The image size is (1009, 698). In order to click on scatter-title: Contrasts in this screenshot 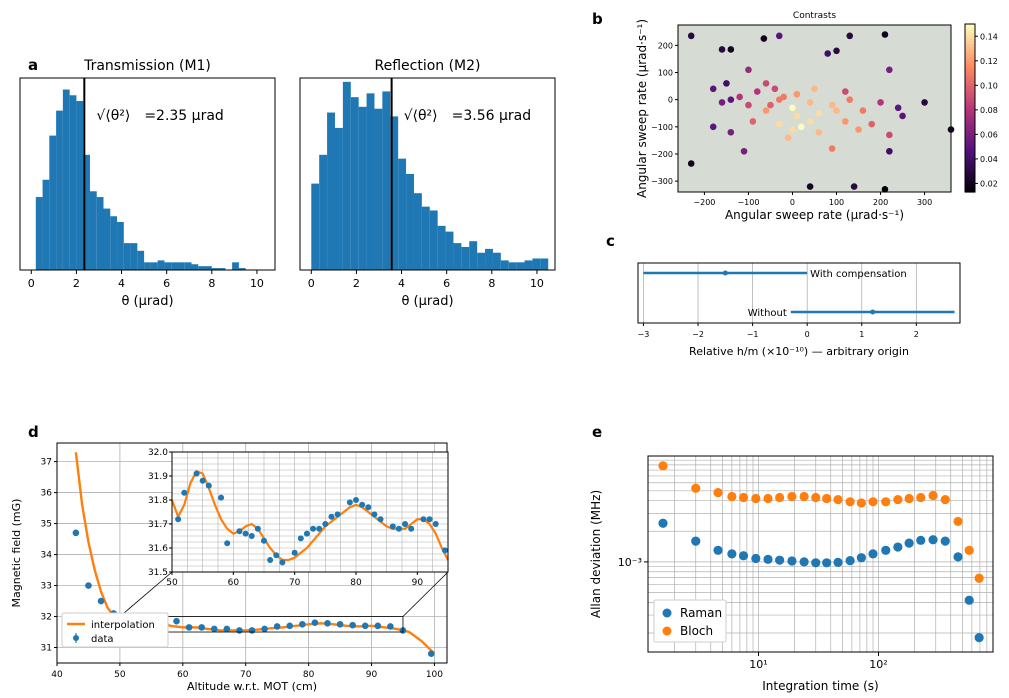, I will do `click(814, 16)`.